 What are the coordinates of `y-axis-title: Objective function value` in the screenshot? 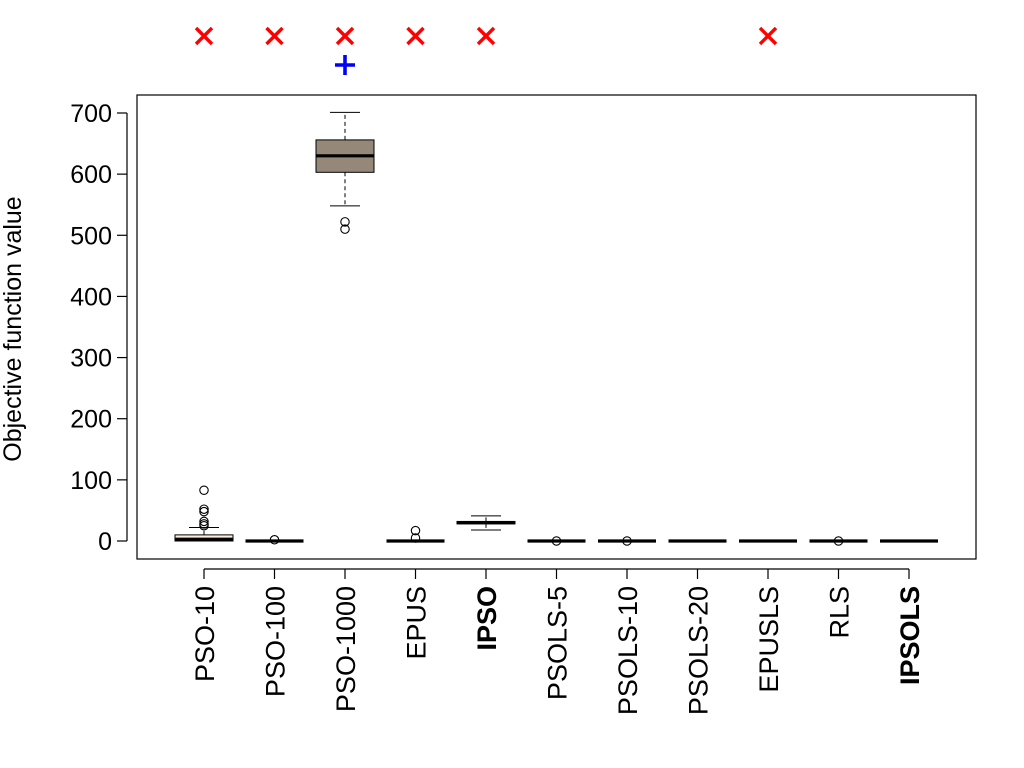 It's located at (13, 328).